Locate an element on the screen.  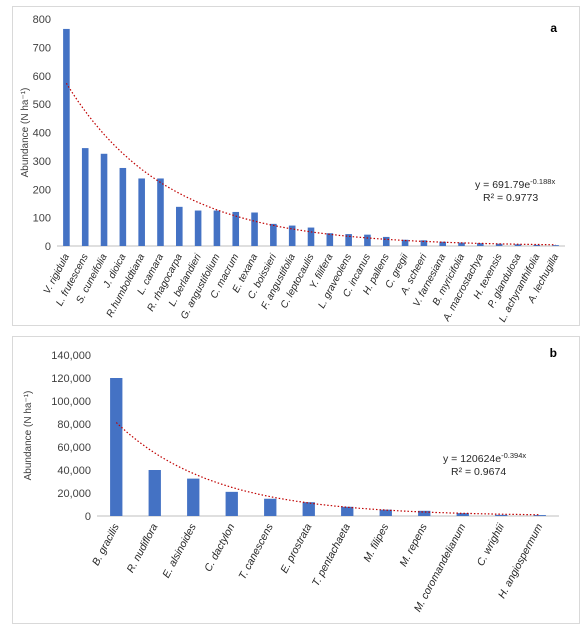
x-category-label: T. pentachaeta is located at coordinates (331, 555).